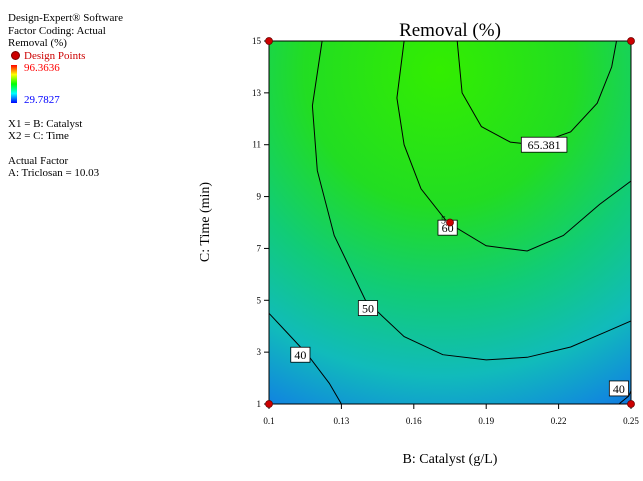 This screenshot has width=643, height=481. I want to click on actual-factor-value: A: Triclosan = 10.03, so click(54, 173).